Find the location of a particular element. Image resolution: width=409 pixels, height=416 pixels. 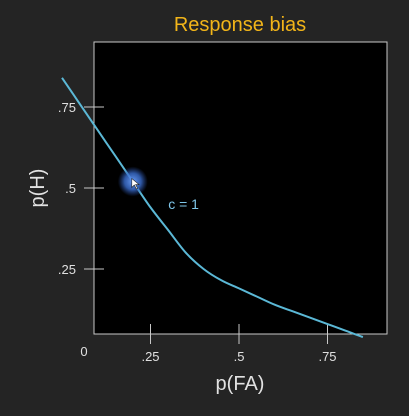

x-tick-label: .25 is located at coordinates (150, 356).